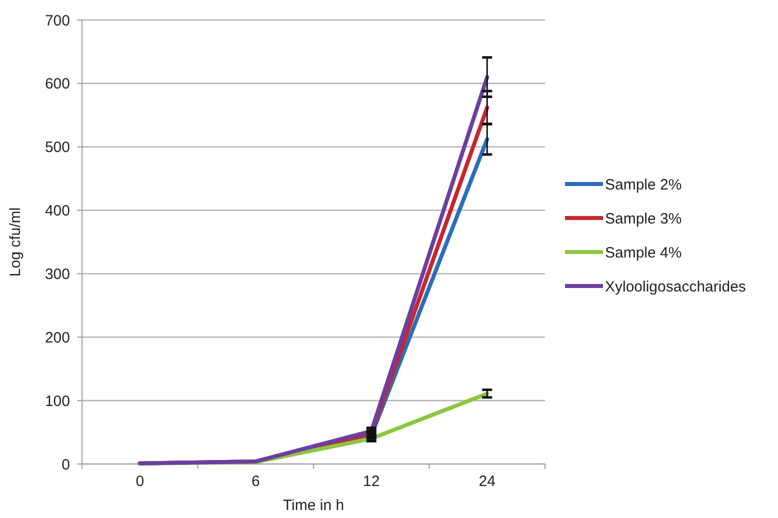 The image size is (778, 518). Describe the element at coordinates (487, 481) in the screenshot. I see `x-tick-label: 24` at that location.